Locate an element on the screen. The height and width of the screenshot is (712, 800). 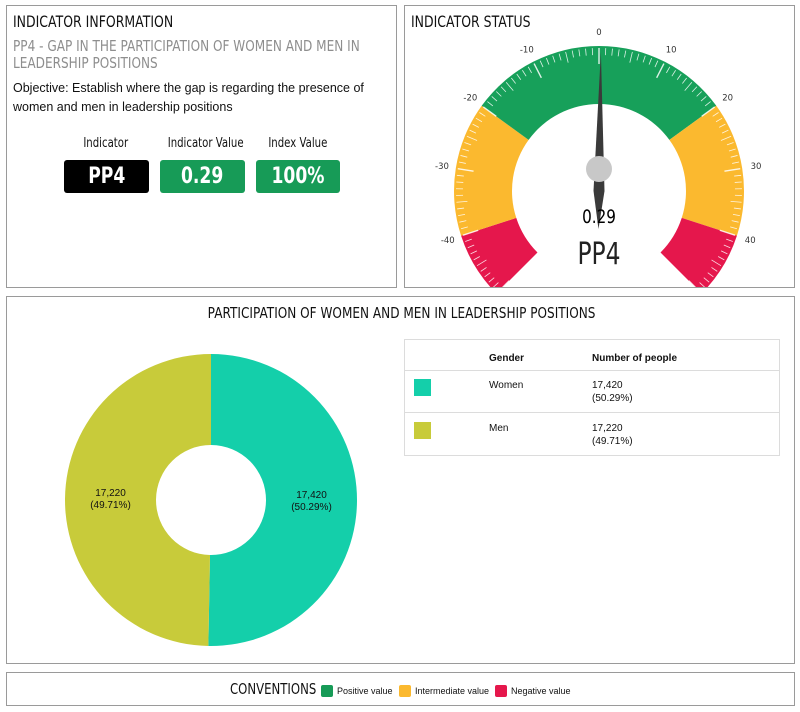
convention-negative: Negative value is located at coordinates (533, 691).